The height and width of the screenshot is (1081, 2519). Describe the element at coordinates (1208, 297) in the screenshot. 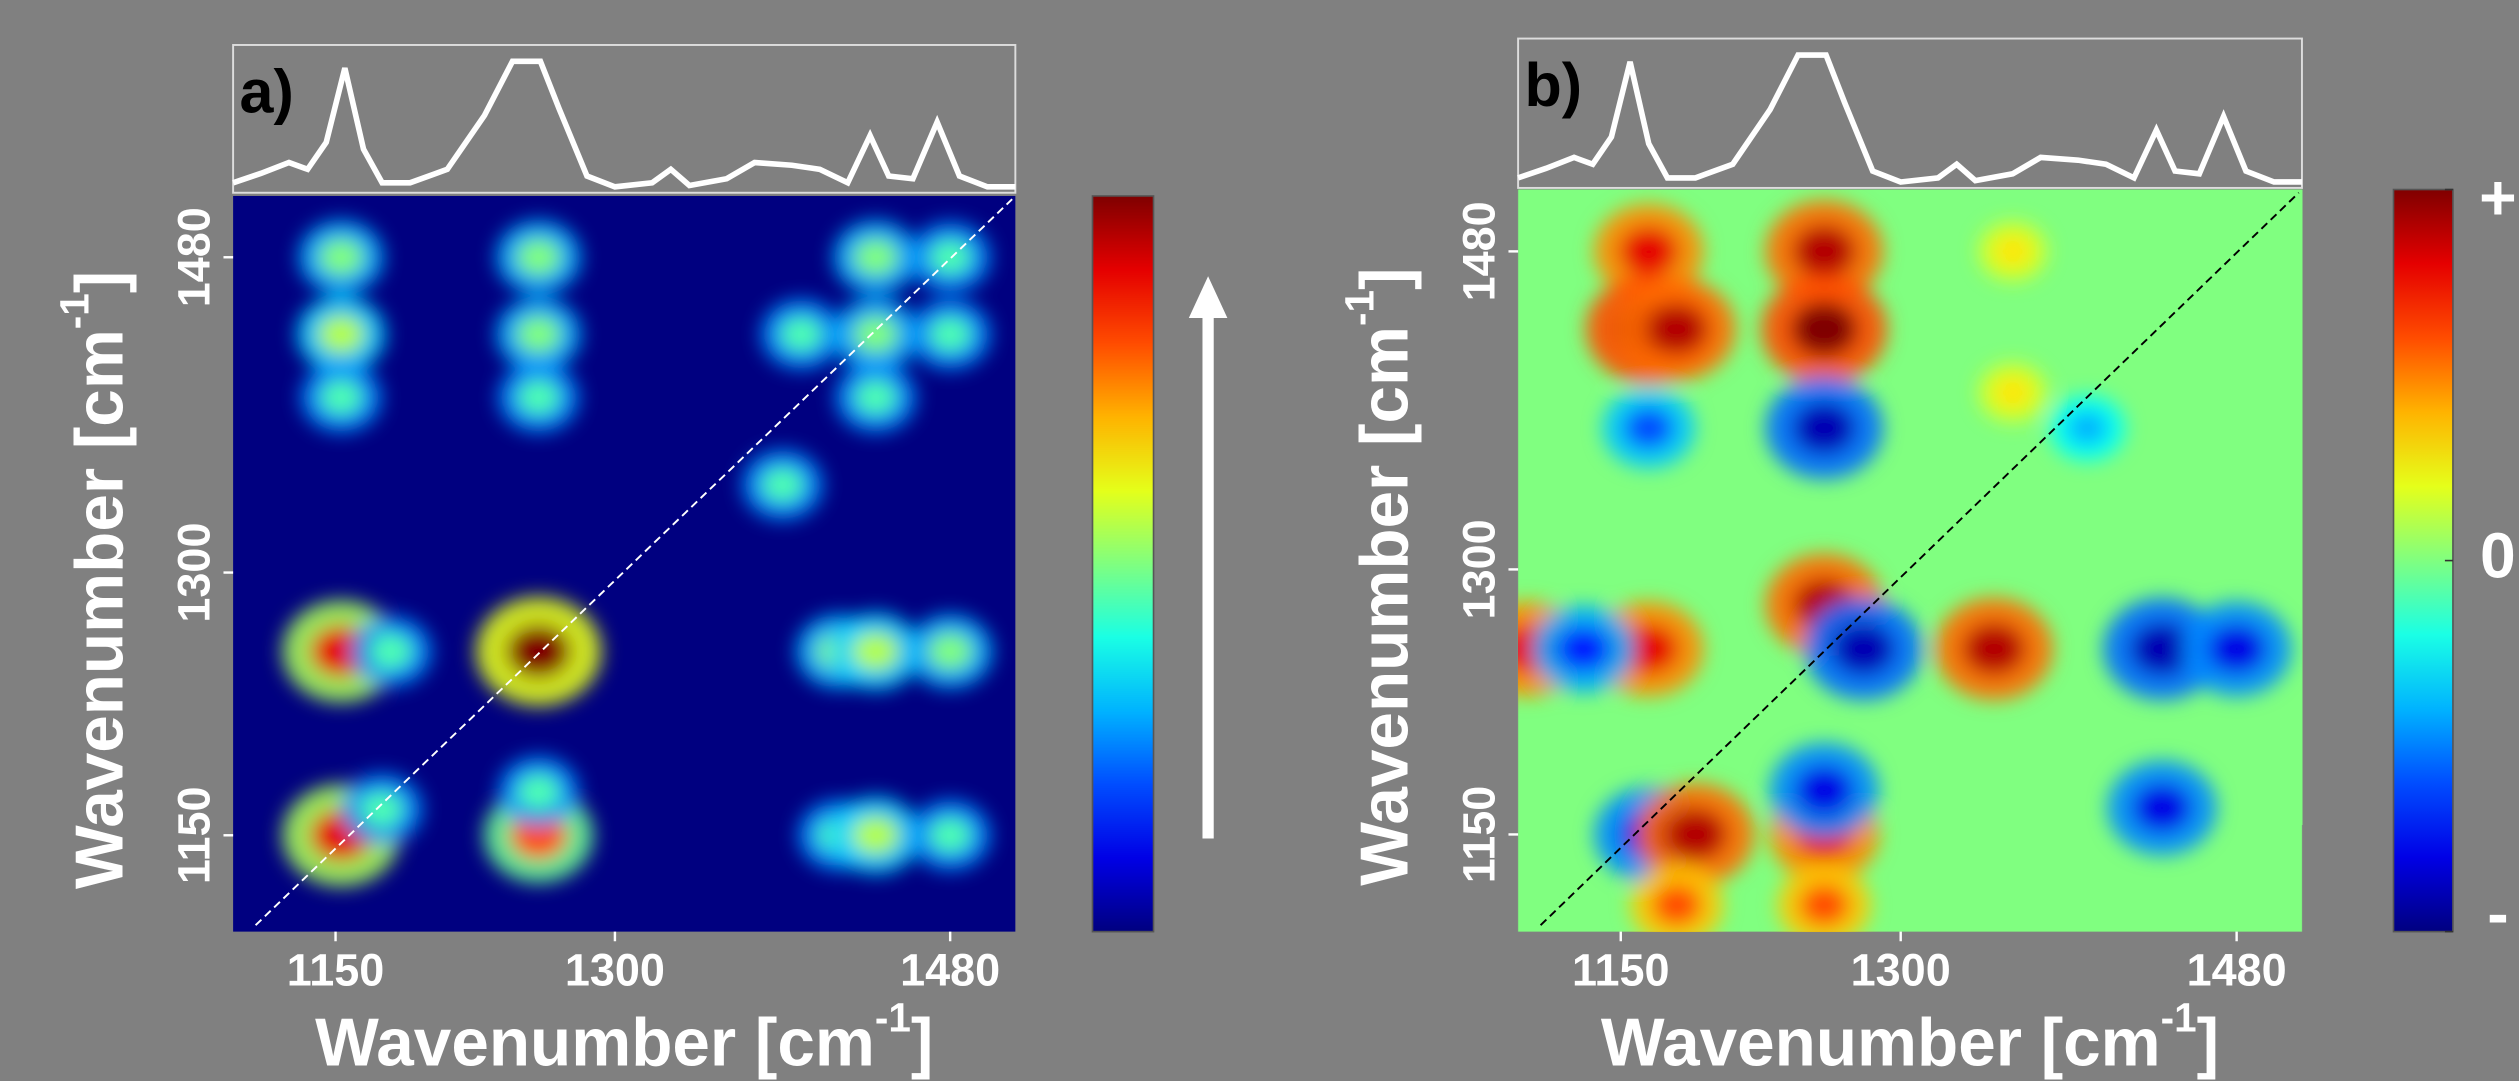

I see `arrow-head` at that location.